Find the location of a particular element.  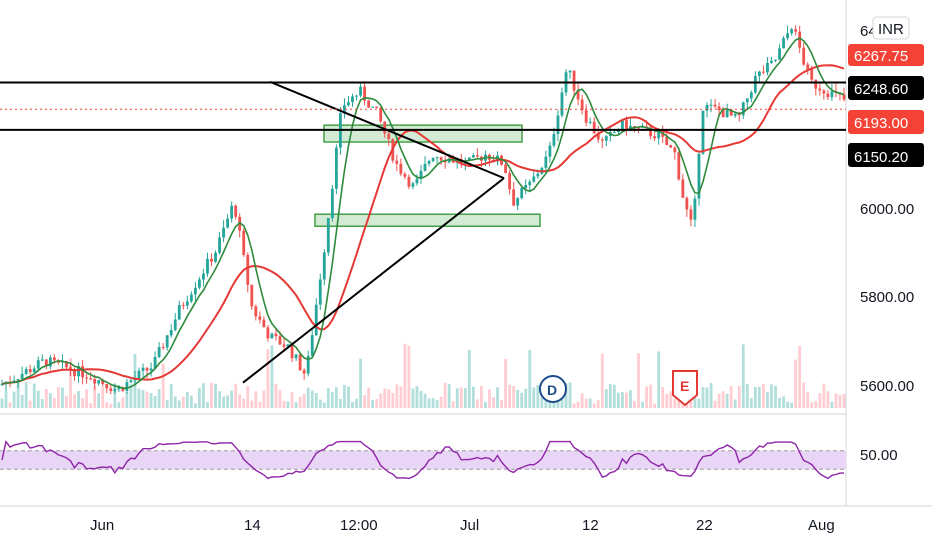

currency-label: INR is located at coordinates (891, 29).